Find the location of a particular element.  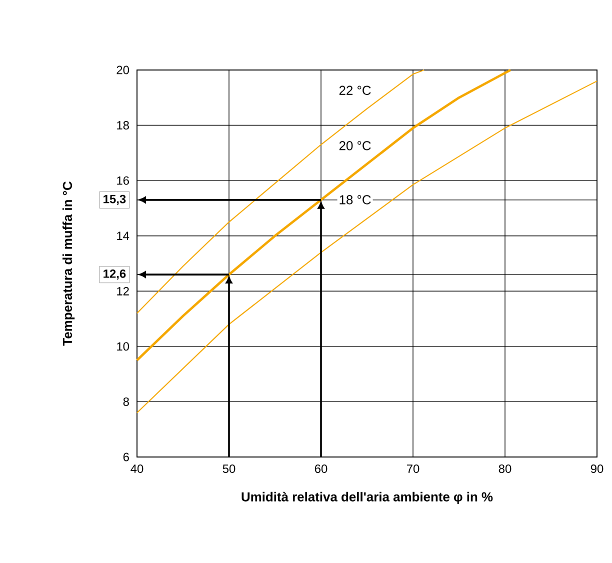

y-axis-title: Temperatura di muffa in °C is located at coordinates (68, 264).